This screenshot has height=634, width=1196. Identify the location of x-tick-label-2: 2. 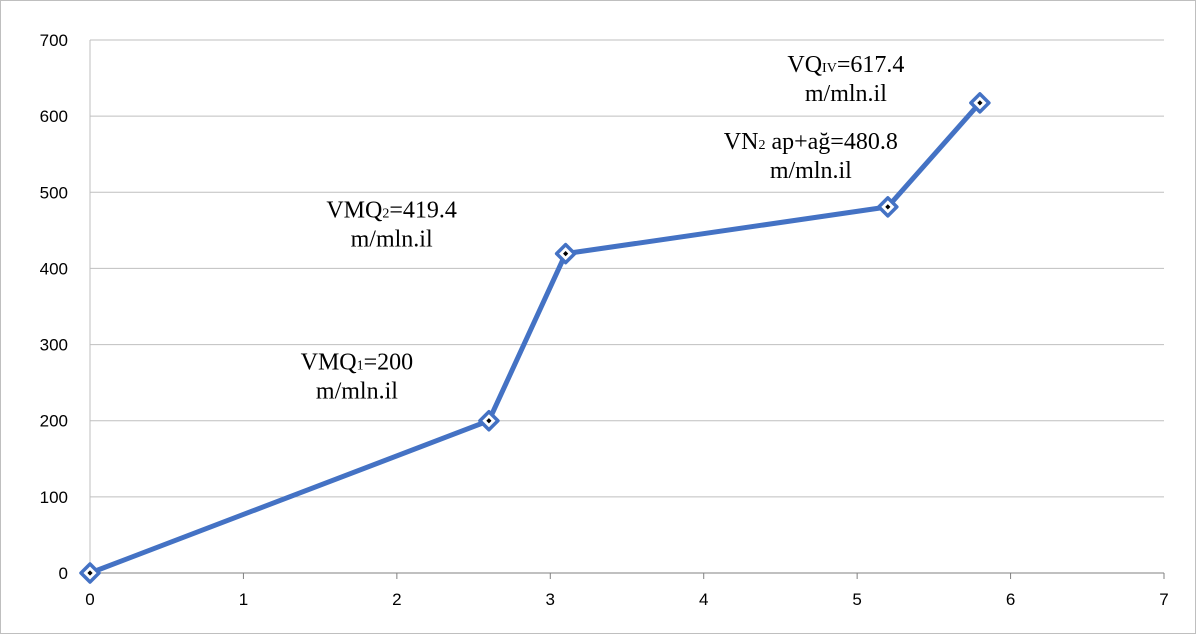
(396, 599).